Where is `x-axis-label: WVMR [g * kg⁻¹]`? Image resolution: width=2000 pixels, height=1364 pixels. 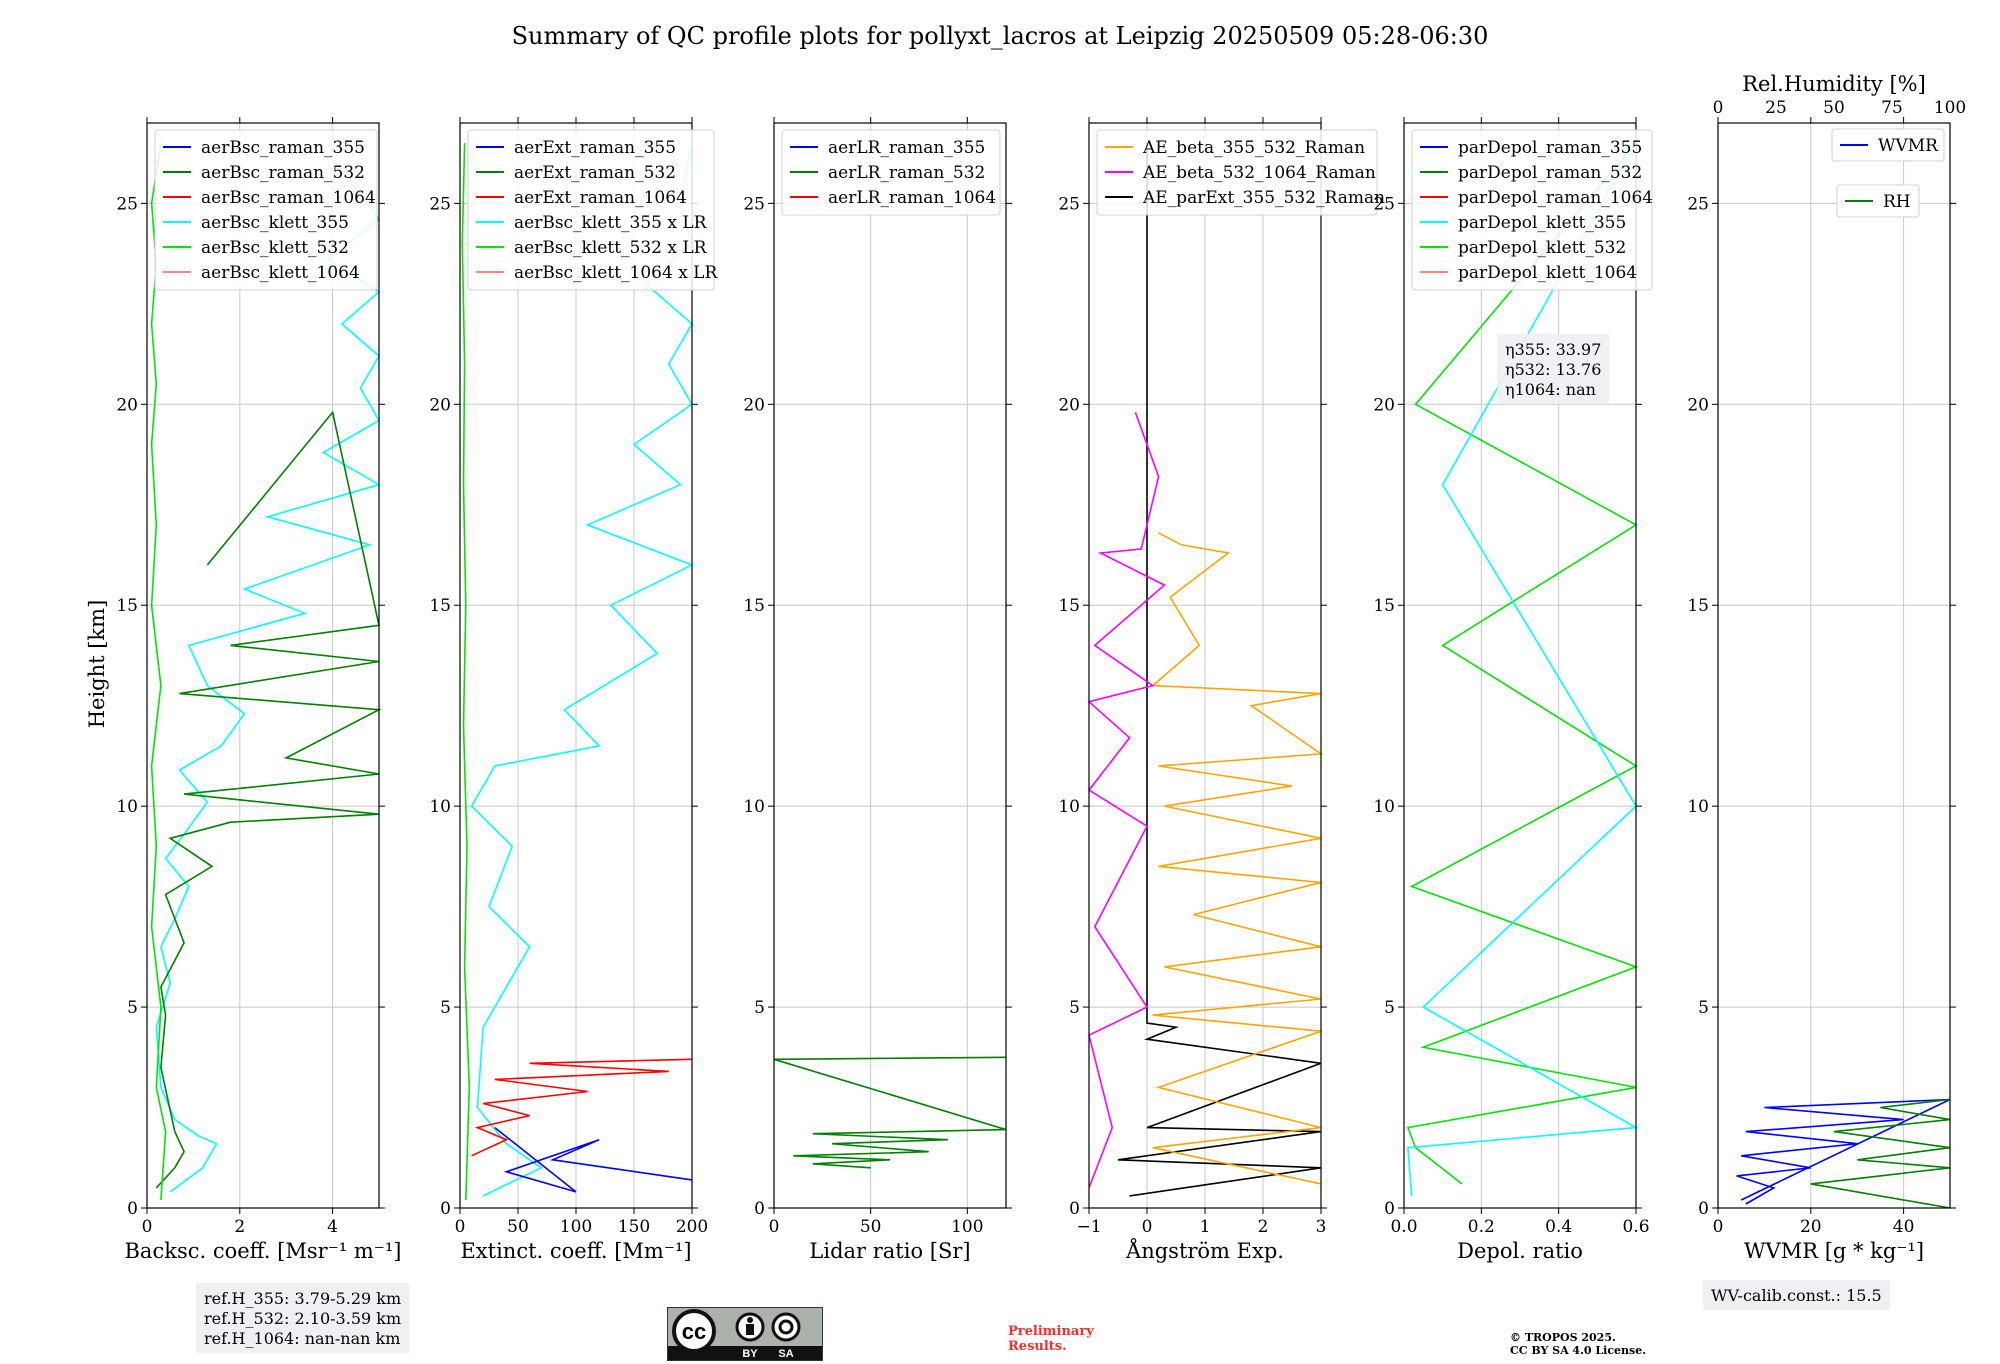 x-axis-label: WVMR [g * kg⁻¹] is located at coordinates (1834, 1251).